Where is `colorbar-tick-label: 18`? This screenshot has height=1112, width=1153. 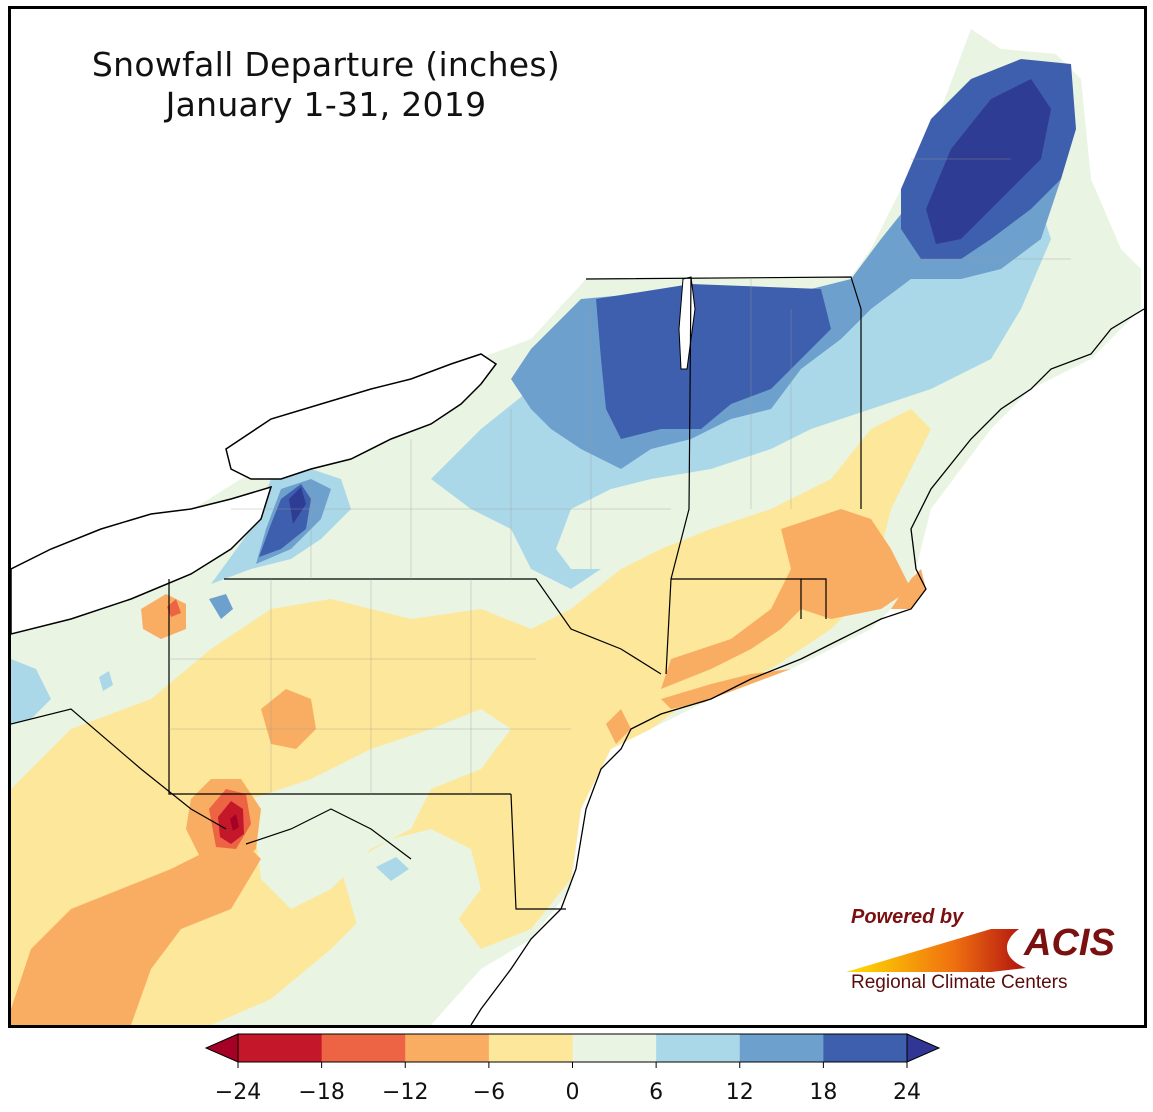 colorbar-tick-label: 18 is located at coordinates (823, 1092).